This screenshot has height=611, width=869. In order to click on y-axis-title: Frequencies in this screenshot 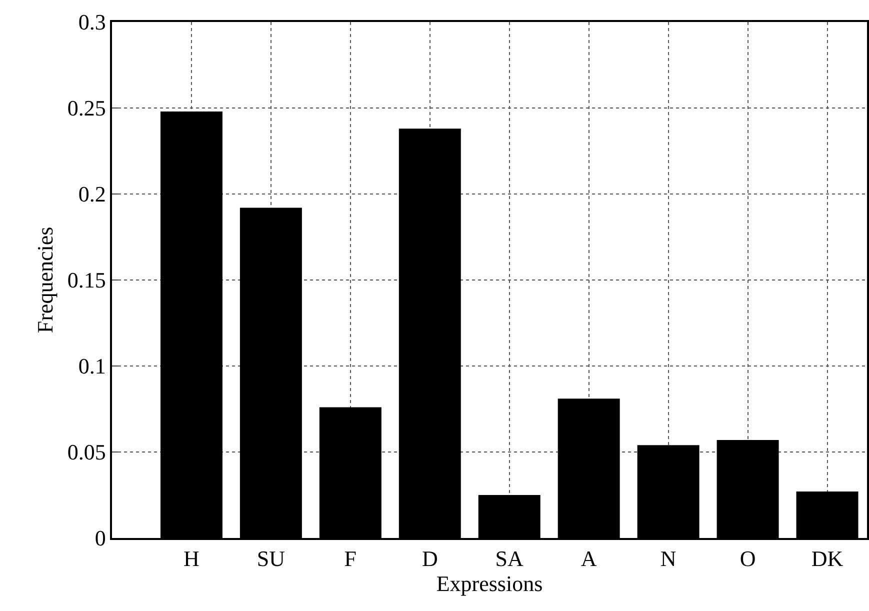, I will do `click(45, 280)`.